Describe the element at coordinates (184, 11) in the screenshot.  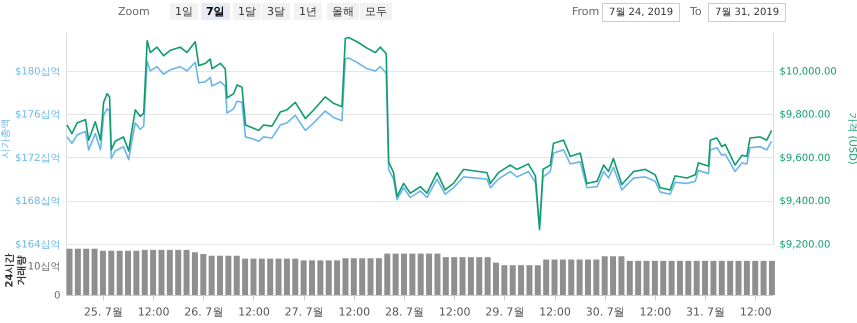
I see `text: 1일` at that location.